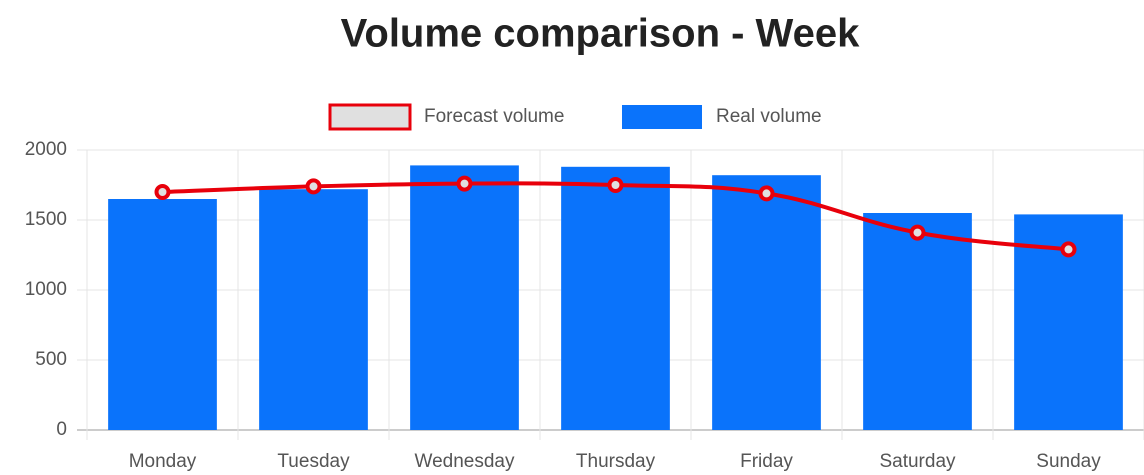 The height and width of the screenshot is (475, 1144). Describe the element at coordinates (616, 461) in the screenshot. I see `x-tick-label: Thursday` at that location.